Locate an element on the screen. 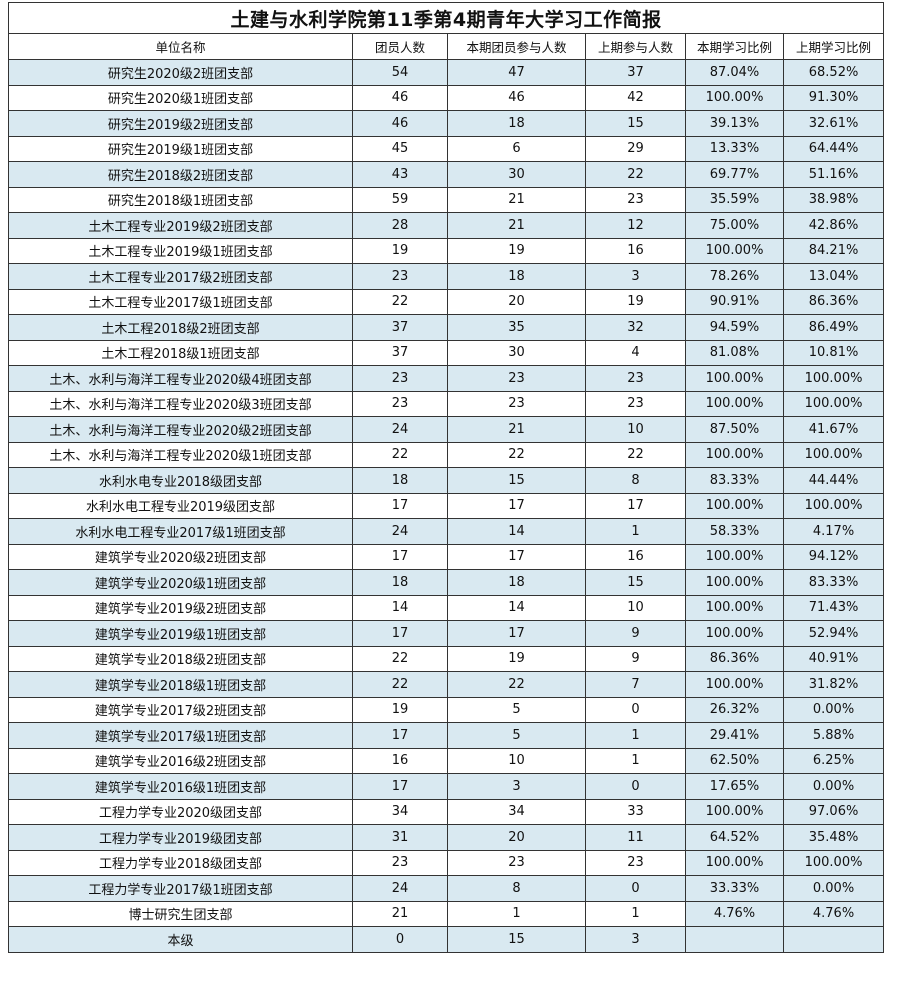 Image resolution: width=897 pixels, height=987 pixels. table-row: 工程力学专业2020级团支部 34 34 33 100.00% 97.06% is located at coordinates (446, 811).